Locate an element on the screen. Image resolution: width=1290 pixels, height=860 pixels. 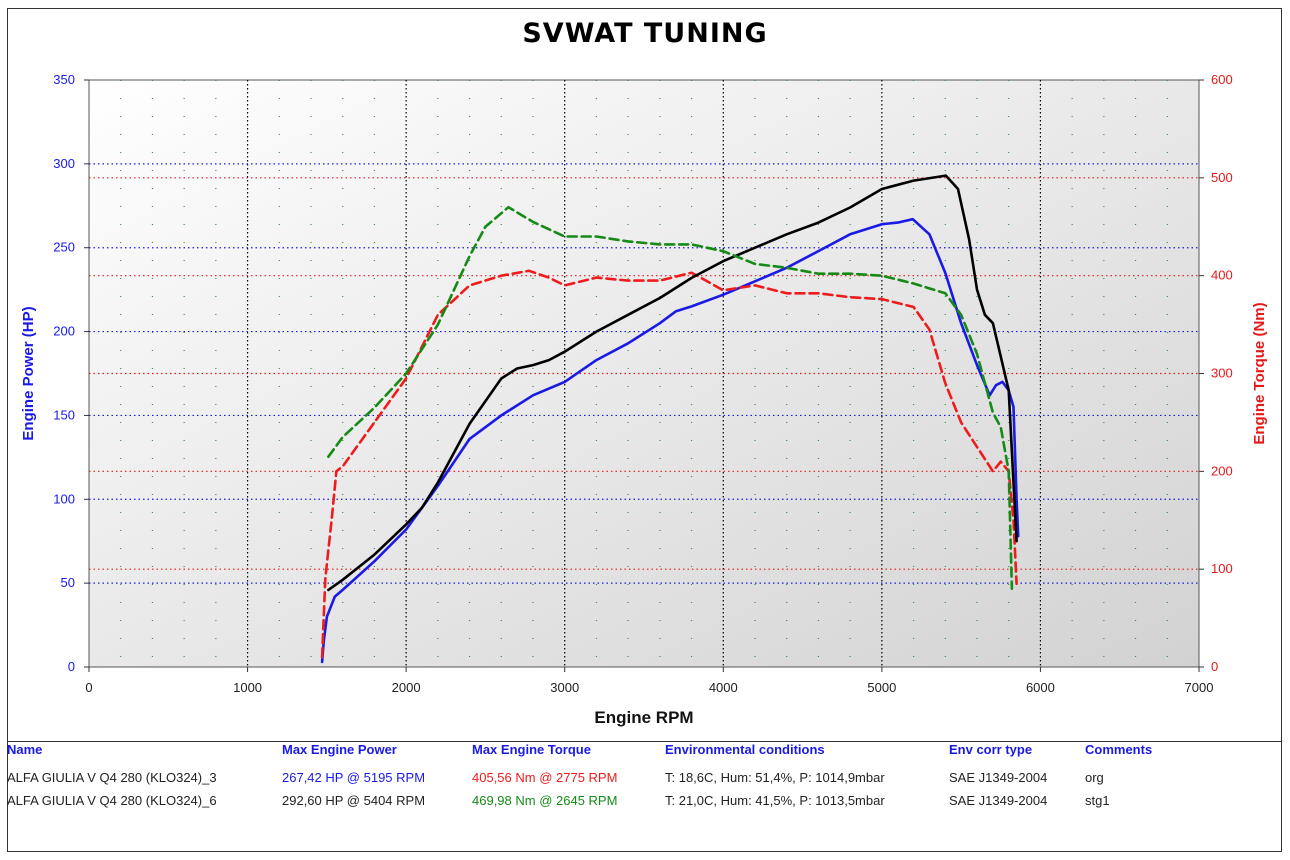
x-tick-label: 3000 is located at coordinates (564, 687).